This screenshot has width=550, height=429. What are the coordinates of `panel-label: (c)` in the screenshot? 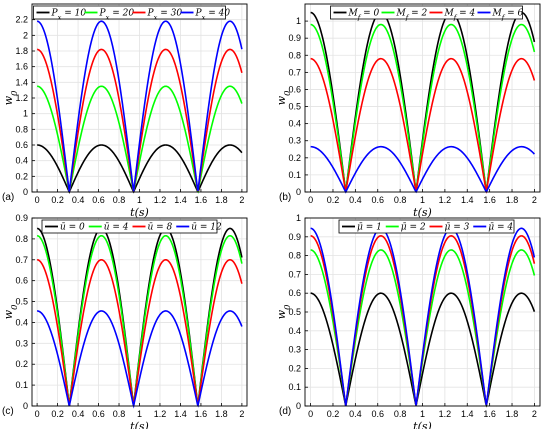 It's located at (8, 411).